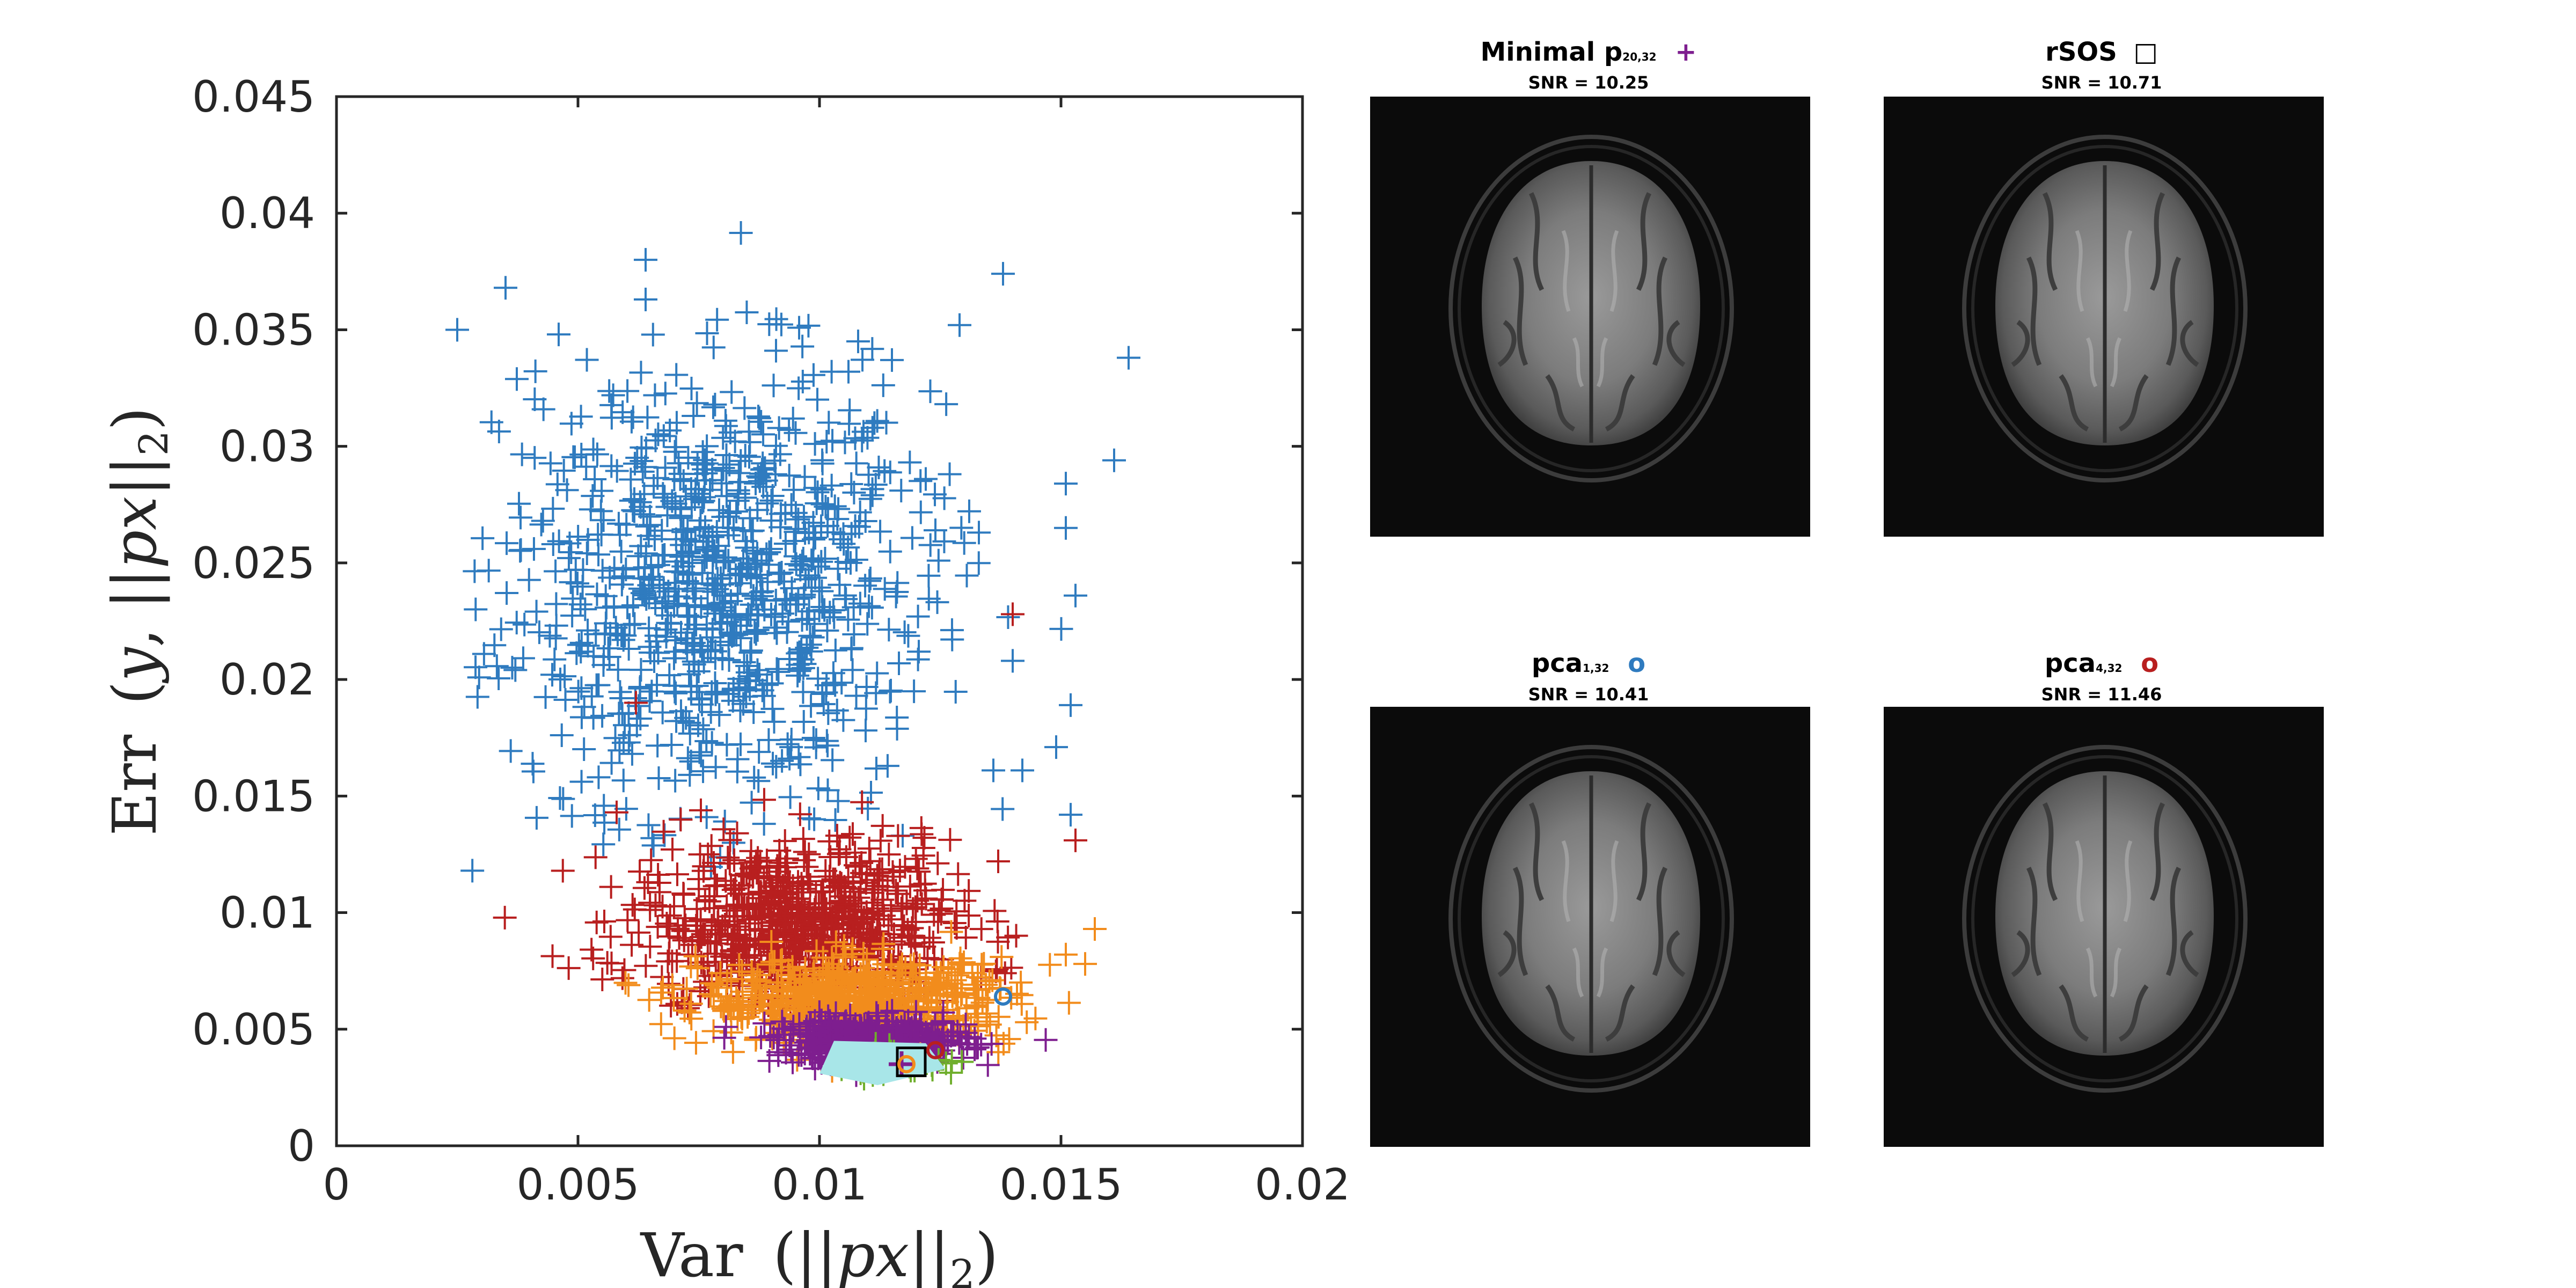 The image size is (2576, 1288). Describe the element at coordinates (336, 1185) in the screenshot. I see `x-tick-label: 0` at that location.